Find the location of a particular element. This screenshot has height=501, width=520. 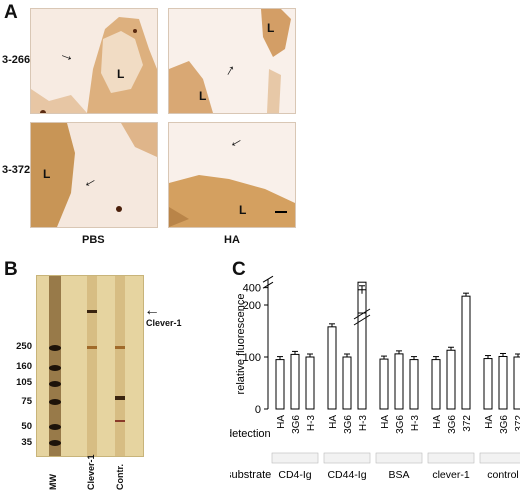

col-label-pbs: PBS is located at coordinates (93, 240).